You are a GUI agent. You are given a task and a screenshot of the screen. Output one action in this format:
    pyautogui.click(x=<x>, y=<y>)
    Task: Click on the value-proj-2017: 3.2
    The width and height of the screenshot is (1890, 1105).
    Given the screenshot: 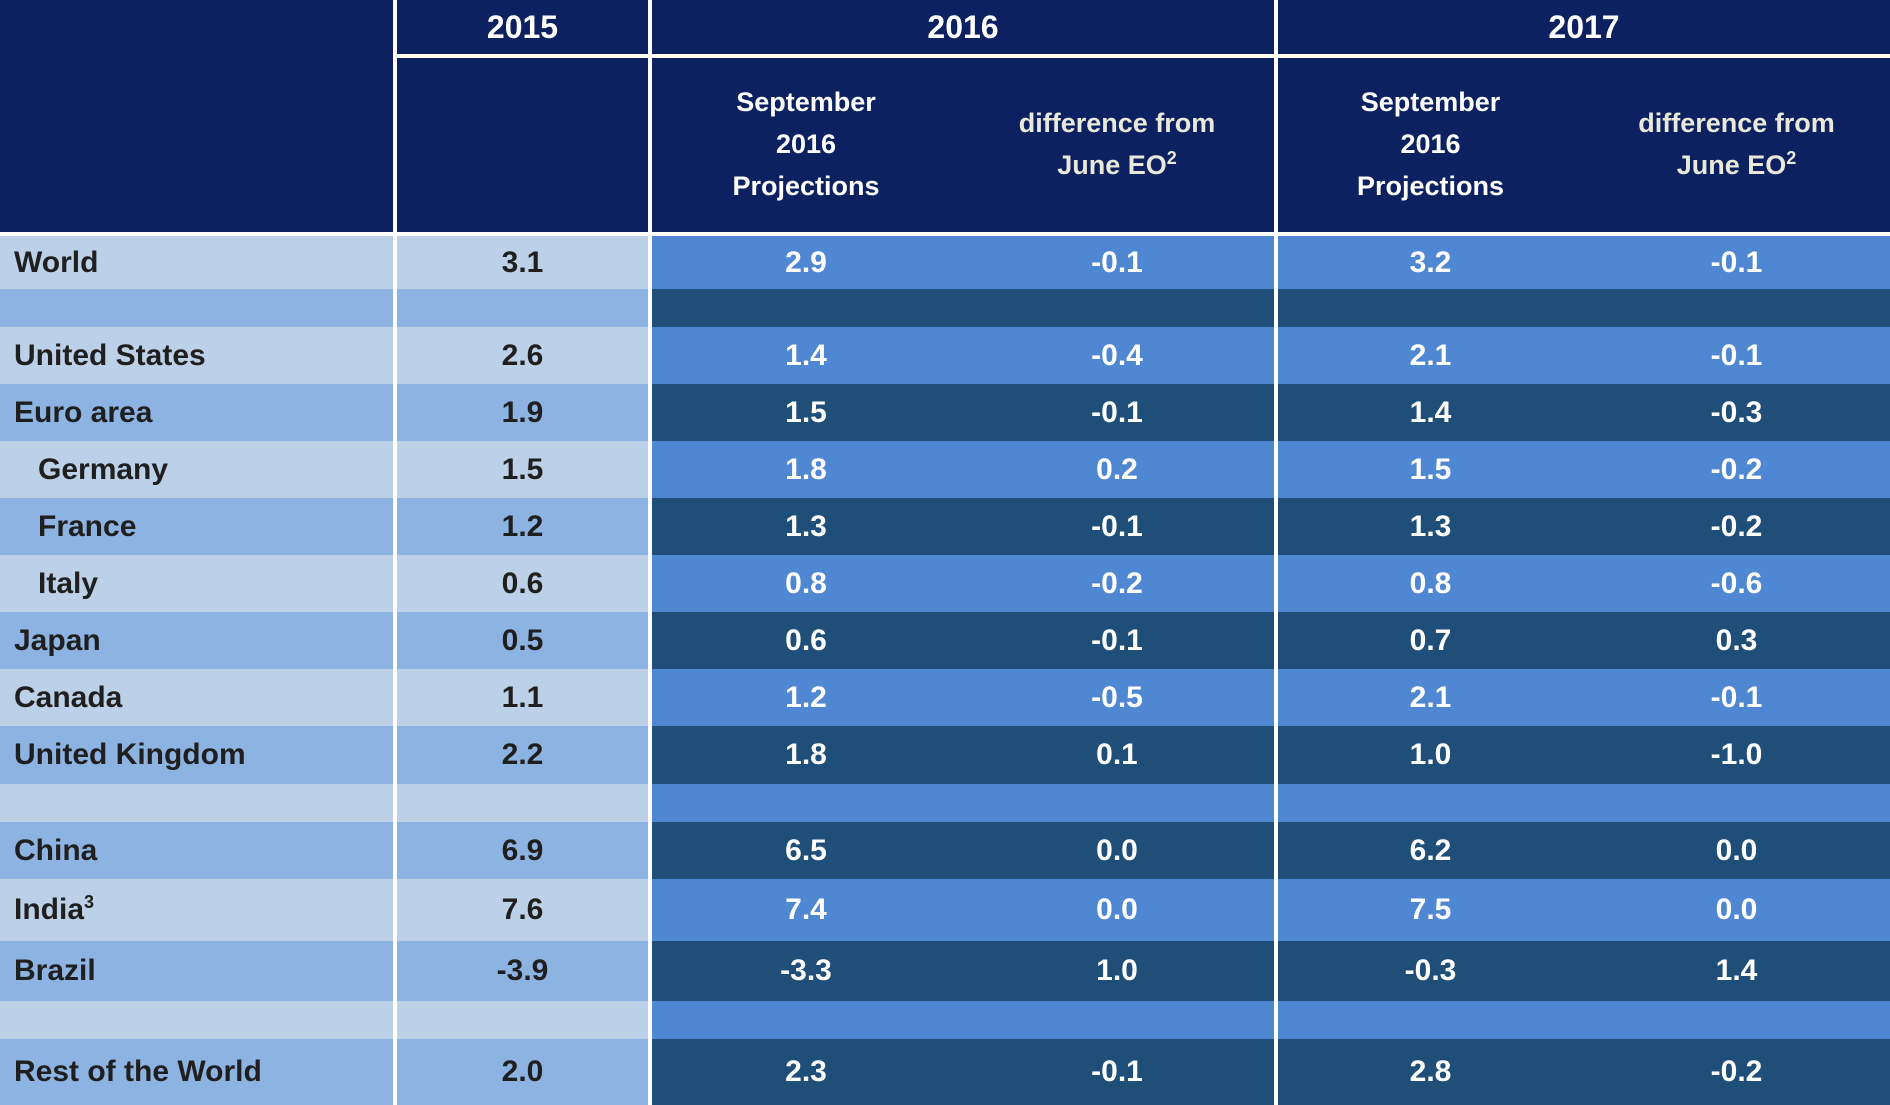 What is the action you would take?
    pyautogui.click(x=1428, y=262)
    